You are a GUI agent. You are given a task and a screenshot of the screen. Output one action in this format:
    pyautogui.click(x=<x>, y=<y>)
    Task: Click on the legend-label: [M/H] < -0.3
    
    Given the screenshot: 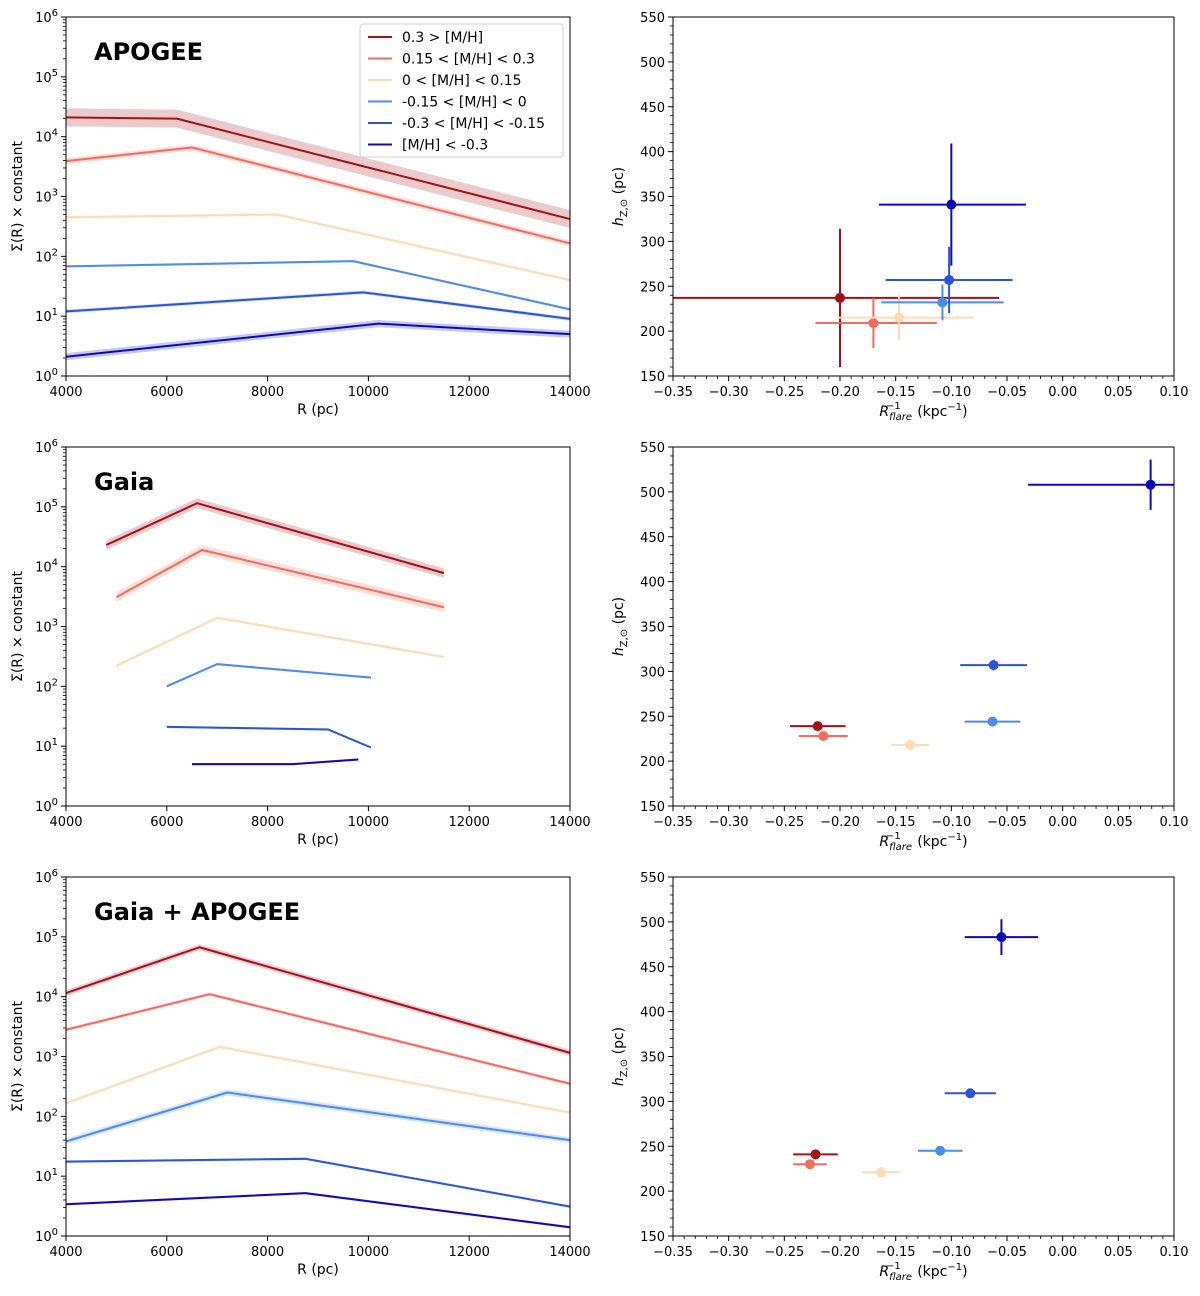 What is the action you would take?
    pyautogui.click(x=445, y=146)
    